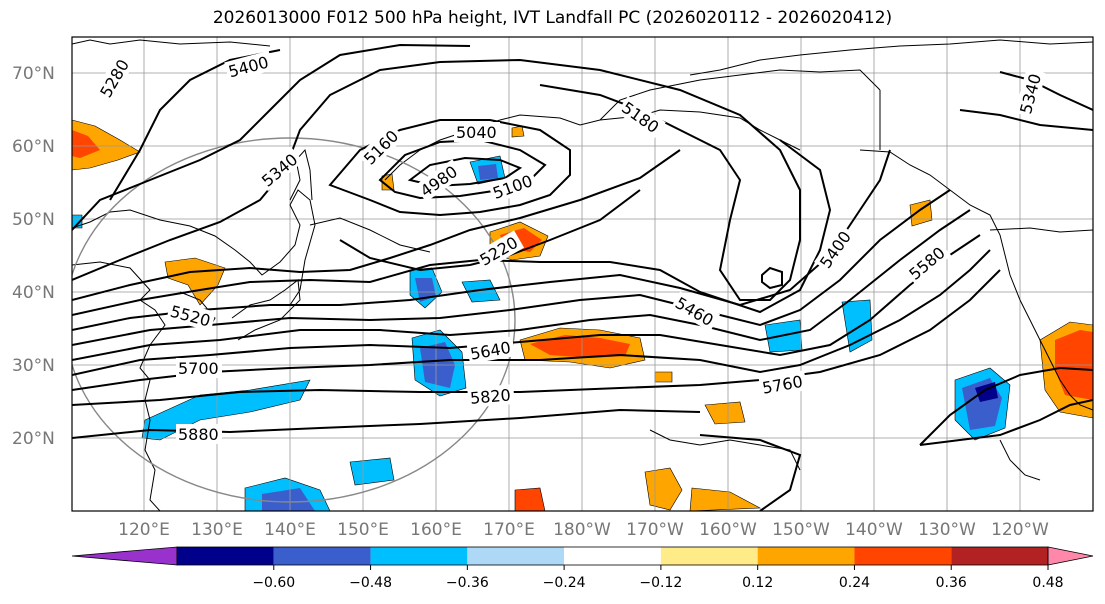  I want to click on colorbar-extend-low, so click(124, 556).